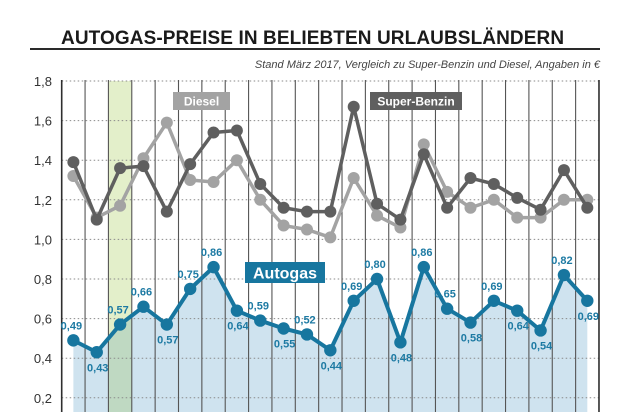 The width and height of the screenshot is (630, 412). I want to click on y-tick-label: 1,2, so click(43, 200).